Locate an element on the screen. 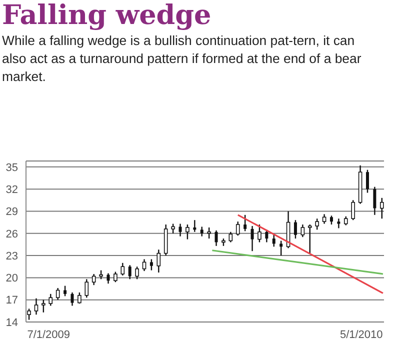  y-tick-label: 14 is located at coordinates (12, 322).